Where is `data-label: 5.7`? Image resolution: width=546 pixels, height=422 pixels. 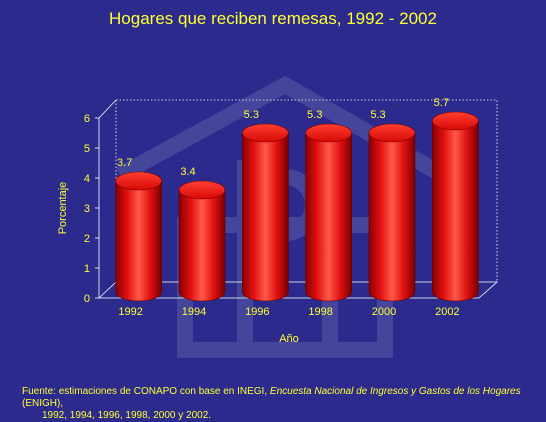 data-label: 5.7 is located at coordinates (441, 103).